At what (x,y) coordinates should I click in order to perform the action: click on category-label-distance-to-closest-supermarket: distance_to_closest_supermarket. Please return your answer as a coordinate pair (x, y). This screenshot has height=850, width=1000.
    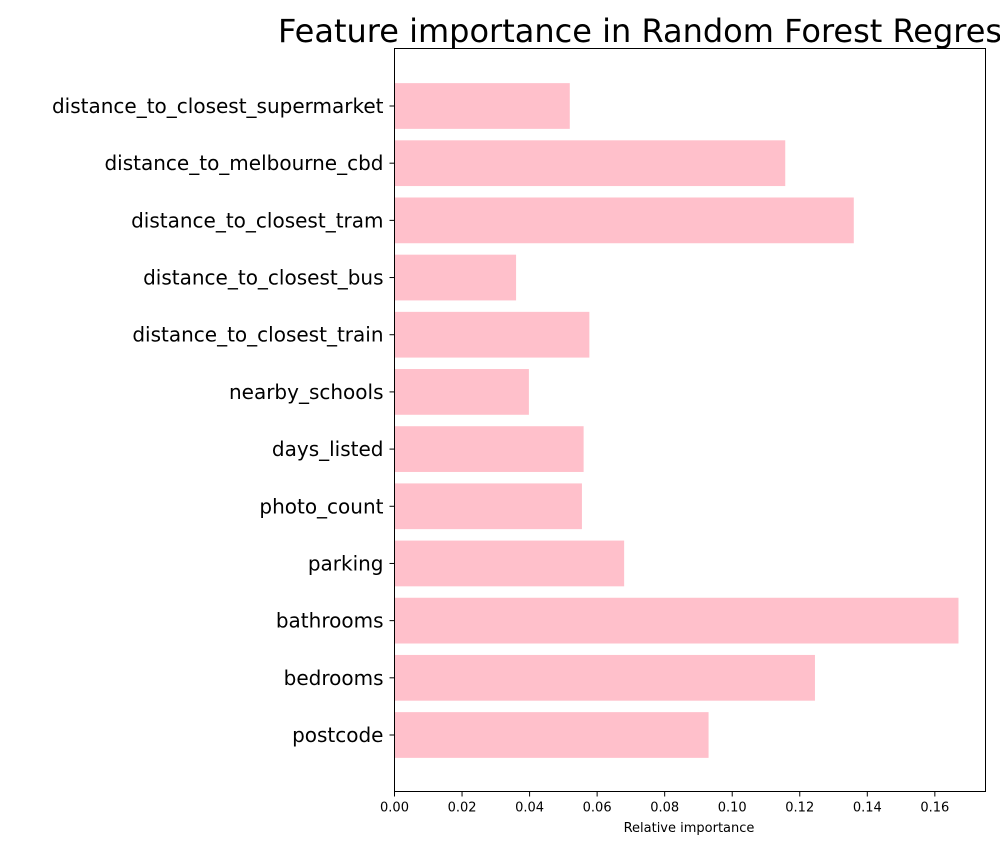
    Looking at the image, I should click on (218, 106).